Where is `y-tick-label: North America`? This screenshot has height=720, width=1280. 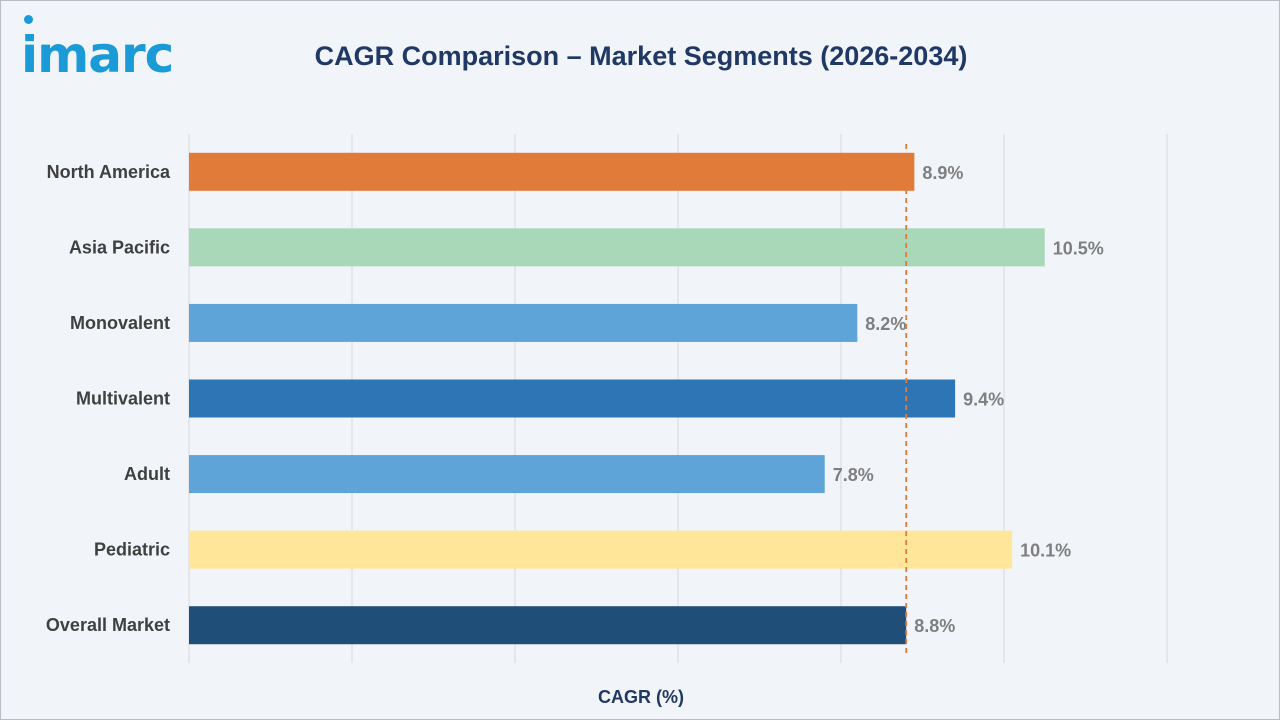 y-tick-label: North America is located at coordinates (109, 172).